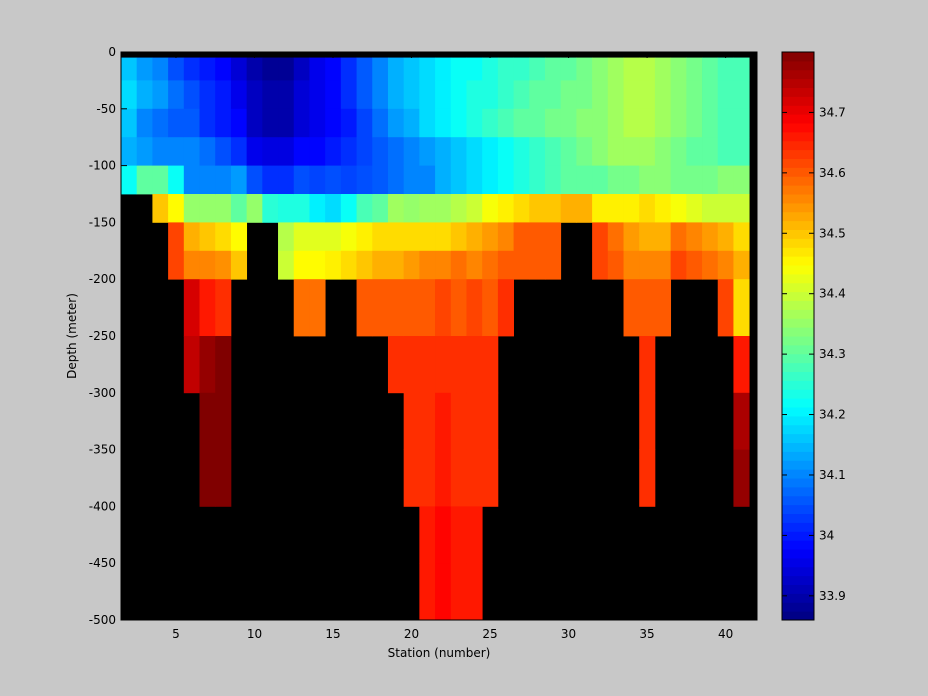 This screenshot has height=696, width=928. Describe the element at coordinates (832, 233) in the screenshot. I see `colorbar-tick-label: 34.5` at that location.